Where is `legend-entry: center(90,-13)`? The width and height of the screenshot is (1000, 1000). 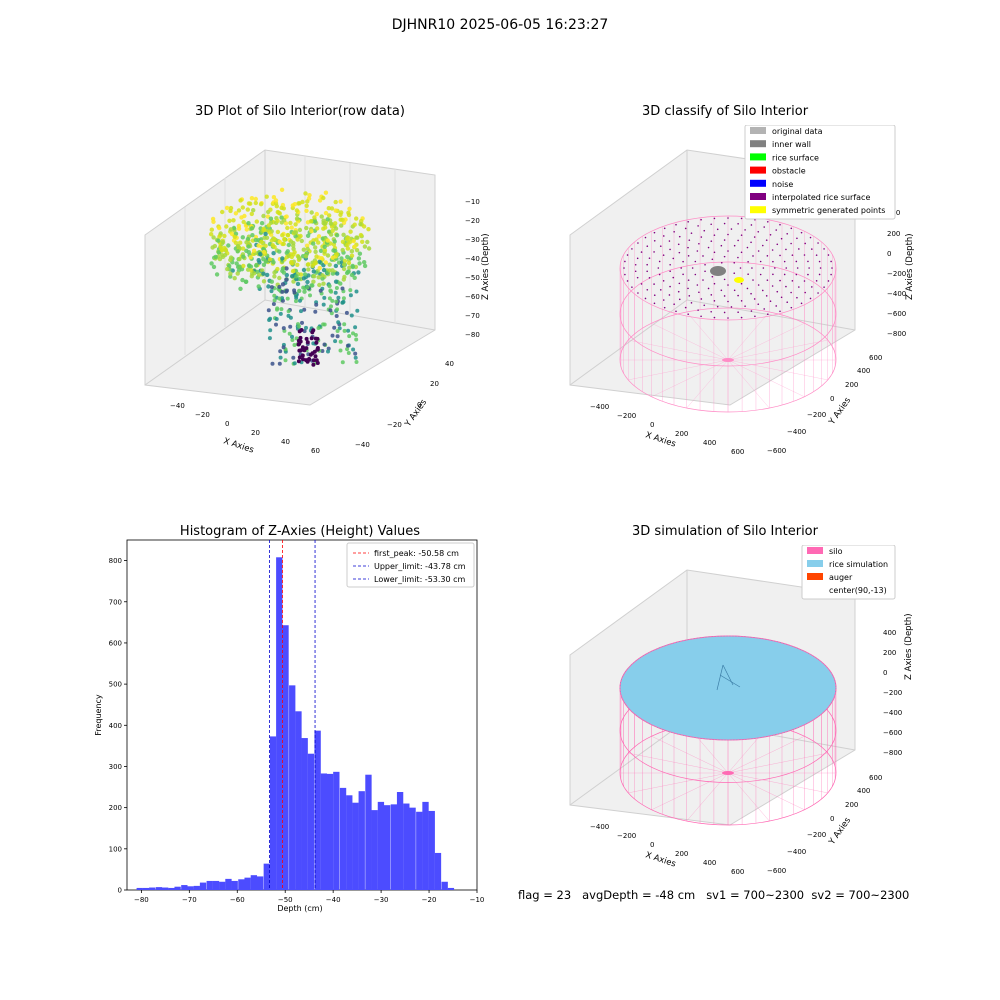 legend-entry: center(90,-13) is located at coordinates (858, 590).